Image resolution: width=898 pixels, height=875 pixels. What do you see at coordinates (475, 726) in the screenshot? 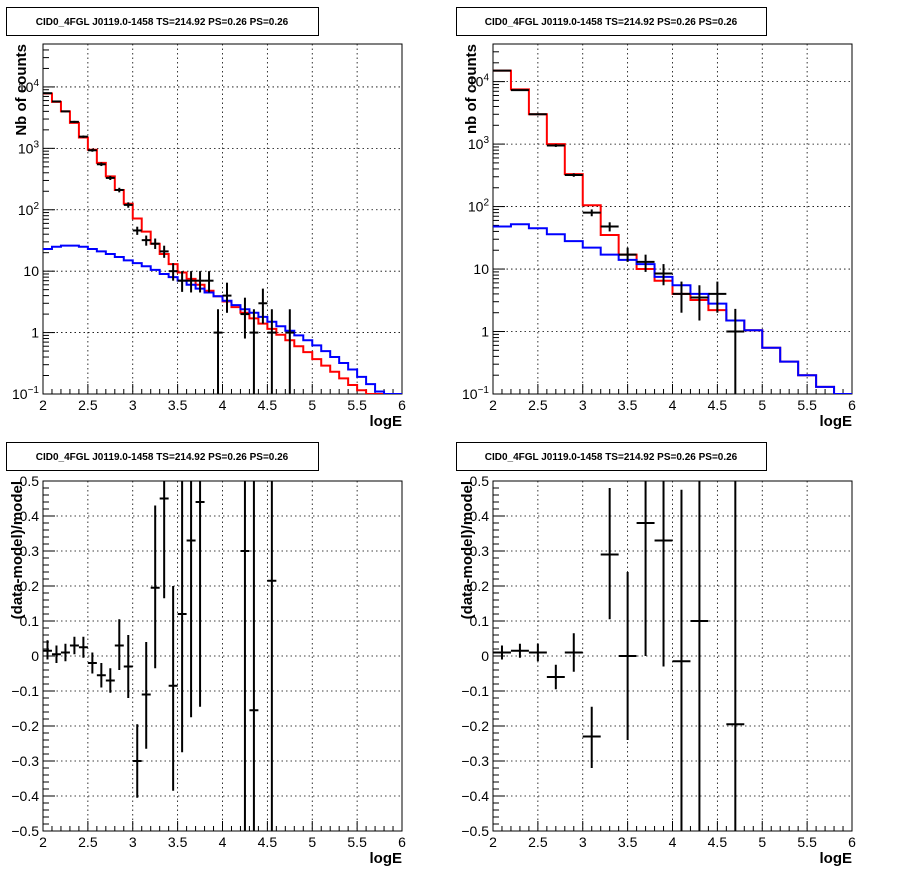
I see `y-tick-label: −0.2` at bounding box center [475, 726].